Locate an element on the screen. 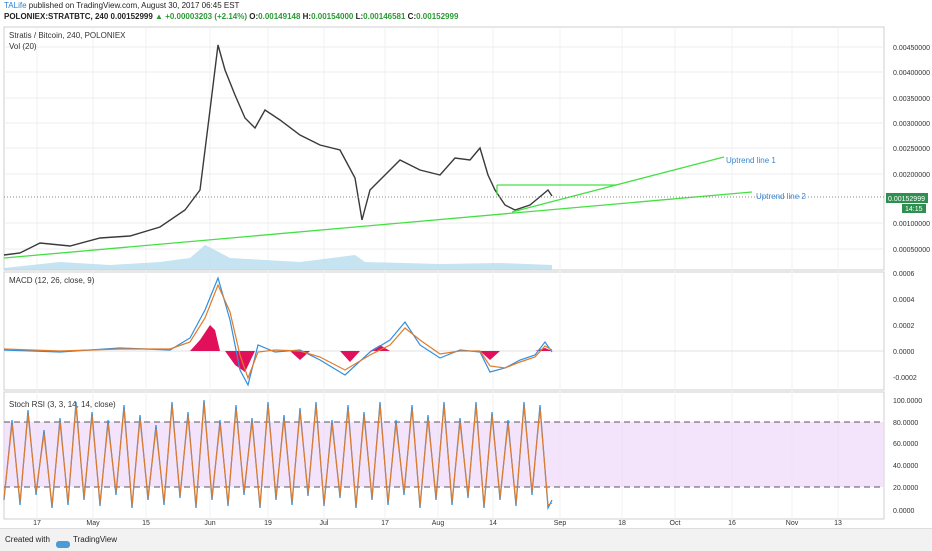 This screenshot has height=551, width=932. svg-text: 80.0000 is located at coordinates (905, 423).